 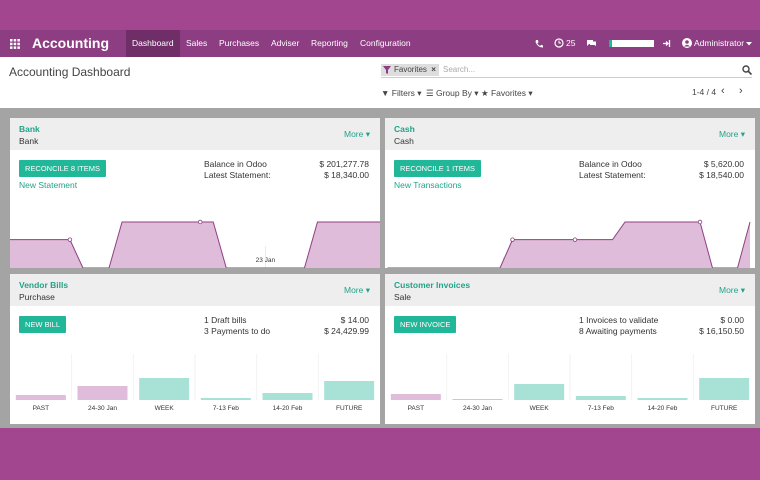 I want to click on x-tick-label: PAST, so click(x=41, y=408).